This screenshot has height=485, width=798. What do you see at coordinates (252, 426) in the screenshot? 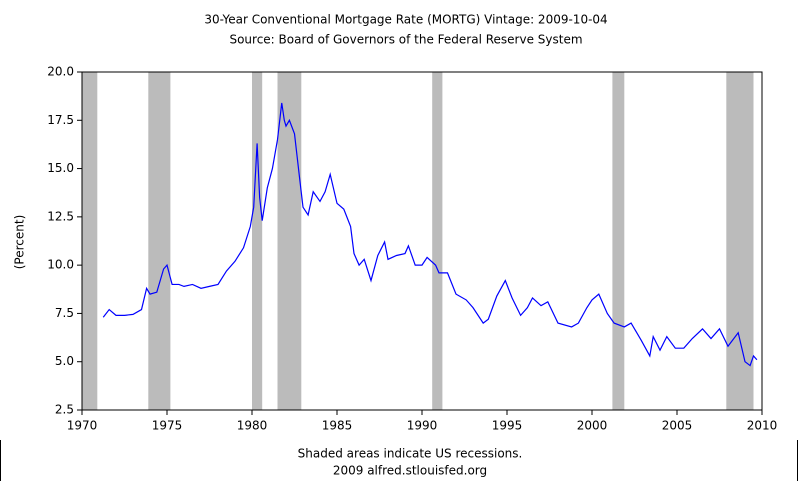
I see `x-tick-label: 1980` at bounding box center [252, 426].